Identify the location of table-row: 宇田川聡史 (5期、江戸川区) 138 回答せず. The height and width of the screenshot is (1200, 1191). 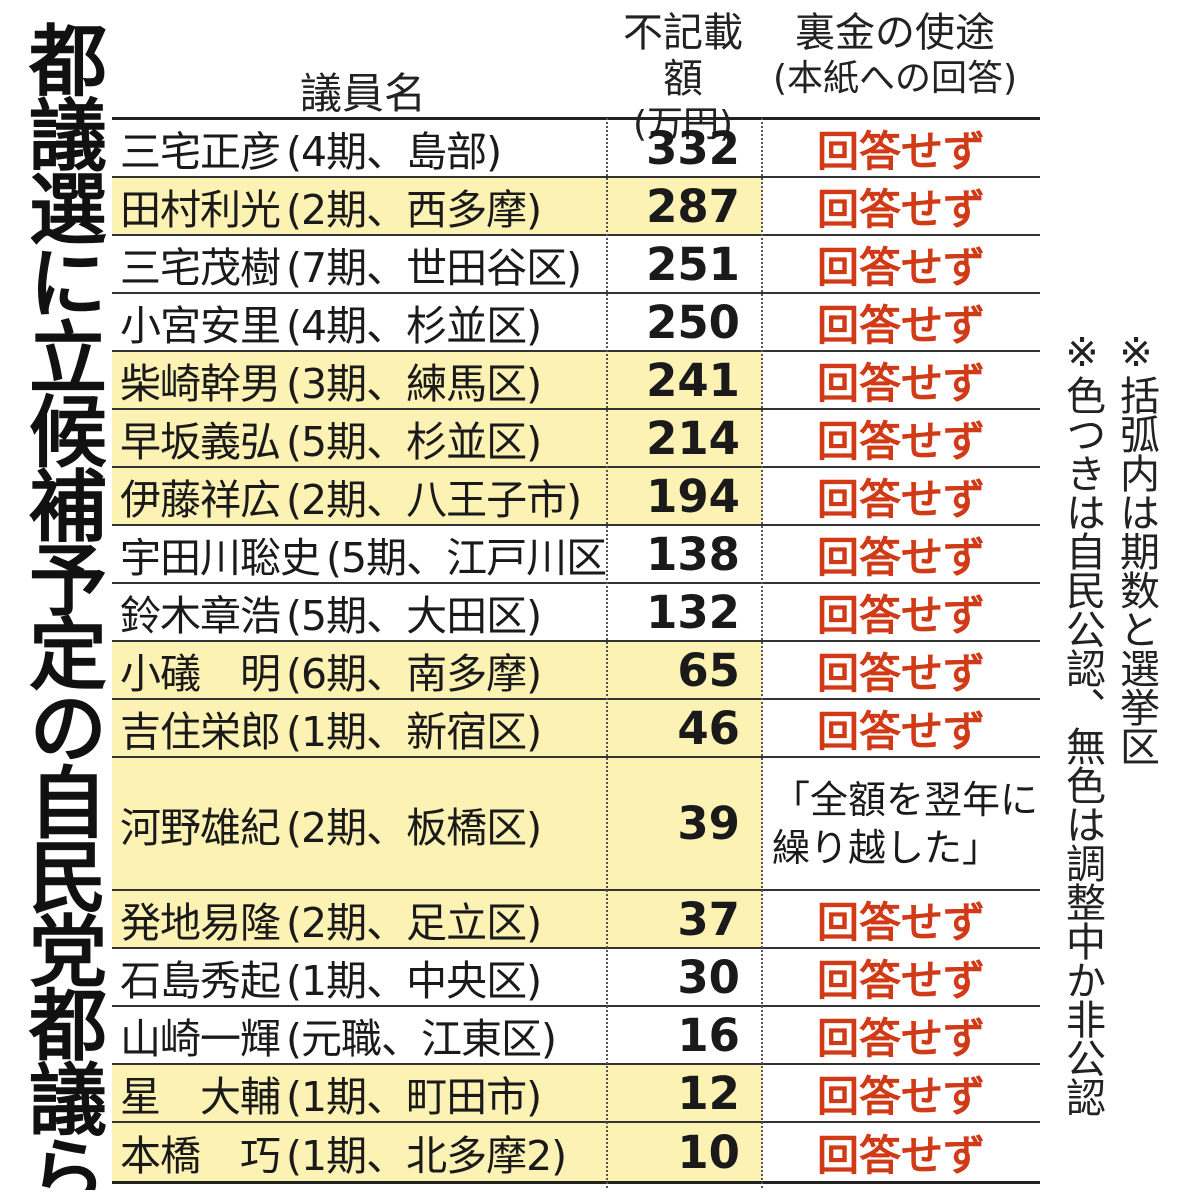
(576, 555).